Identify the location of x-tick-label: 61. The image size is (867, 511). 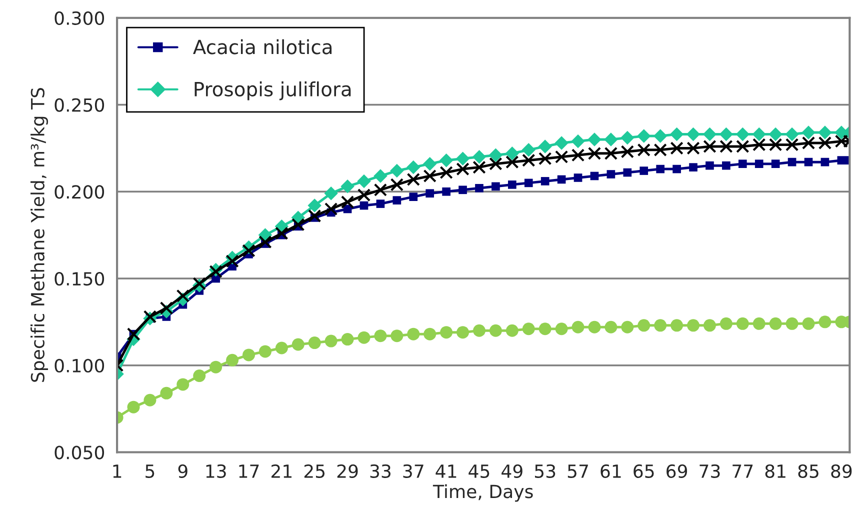
(610, 471).